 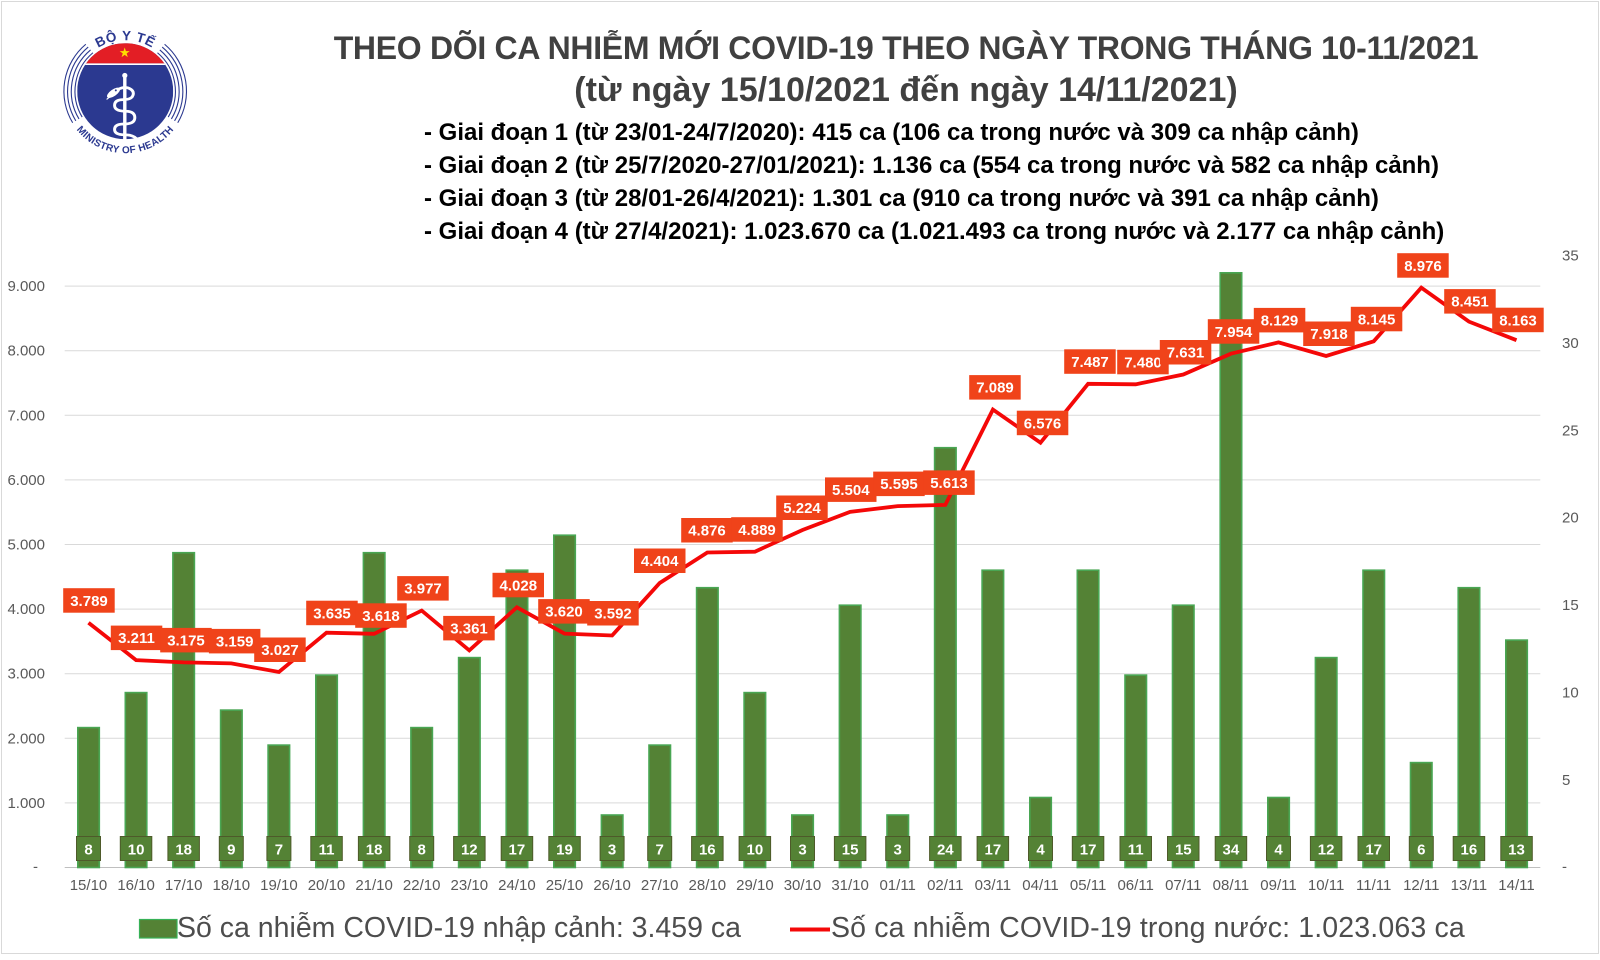 What do you see at coordinates (707, 531) in the screenshot?
I see `svg-text: 4.876` at bounding box center [707, 531].